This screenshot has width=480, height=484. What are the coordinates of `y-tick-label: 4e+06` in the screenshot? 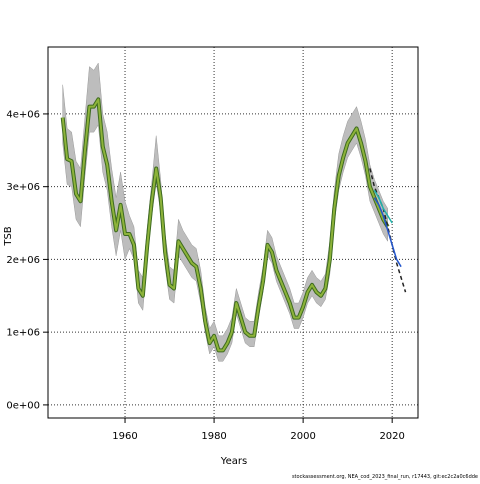 It's located at (23, 114).